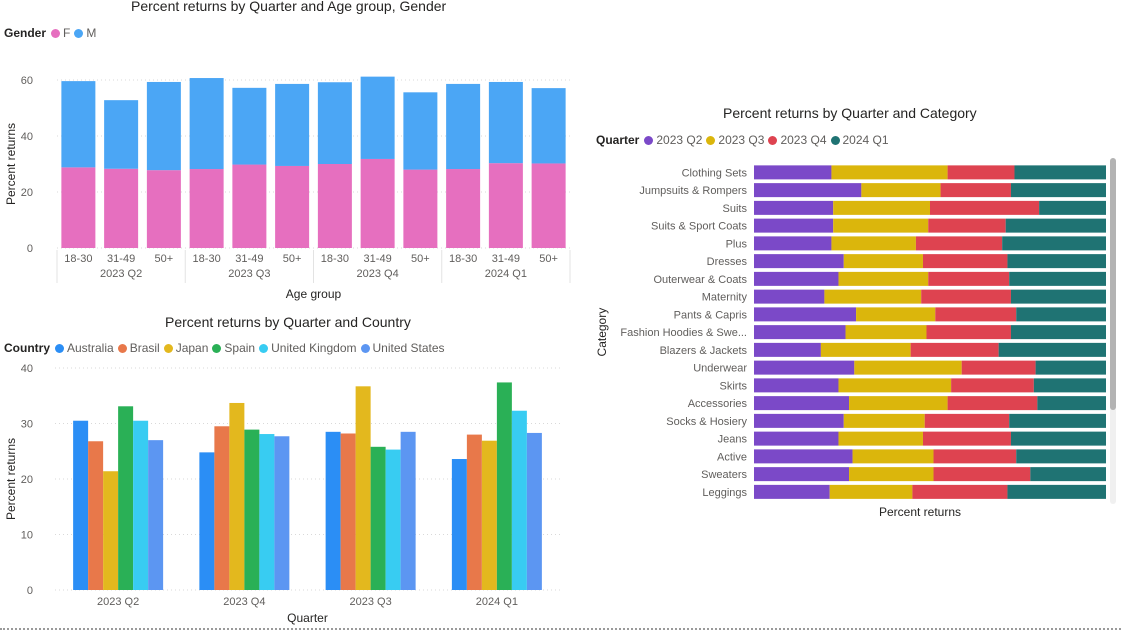  I want to click on legend-item-2023-q3: 2023 Q3, so click(735, 140).